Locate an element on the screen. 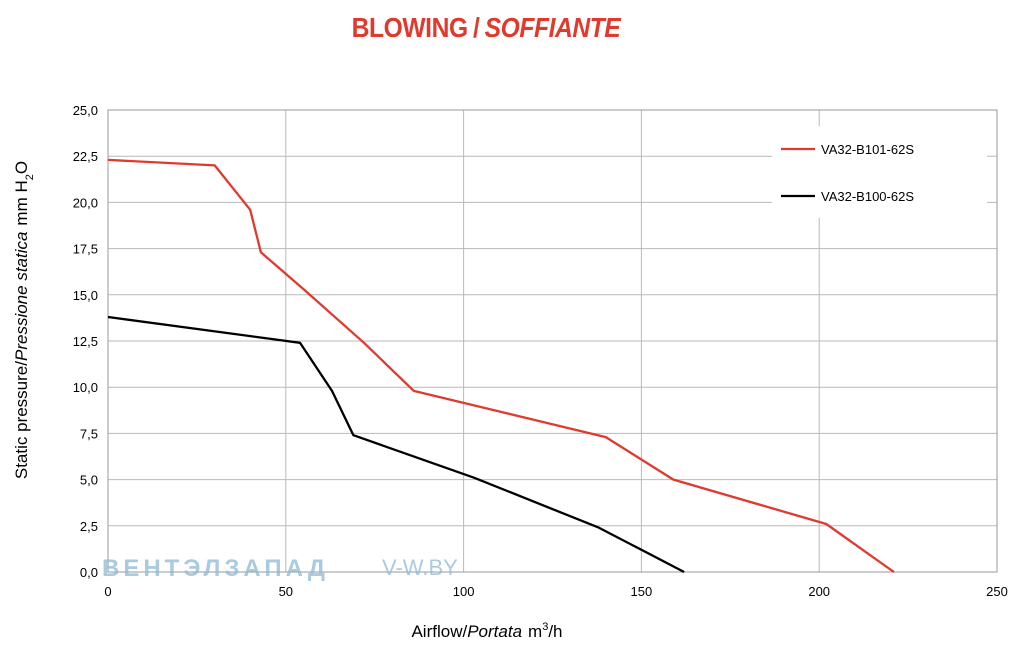  title-main: BLOWING is located at coordinates (409, 27).